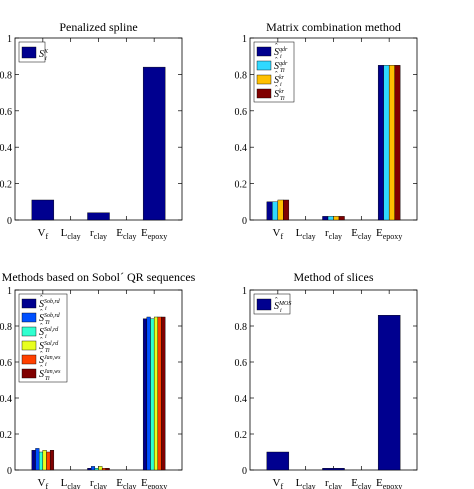  What do you see at coordinates (283, 64) in the screenshot?
I see `legend-sup: qdr` at bounding box center [283, 64].